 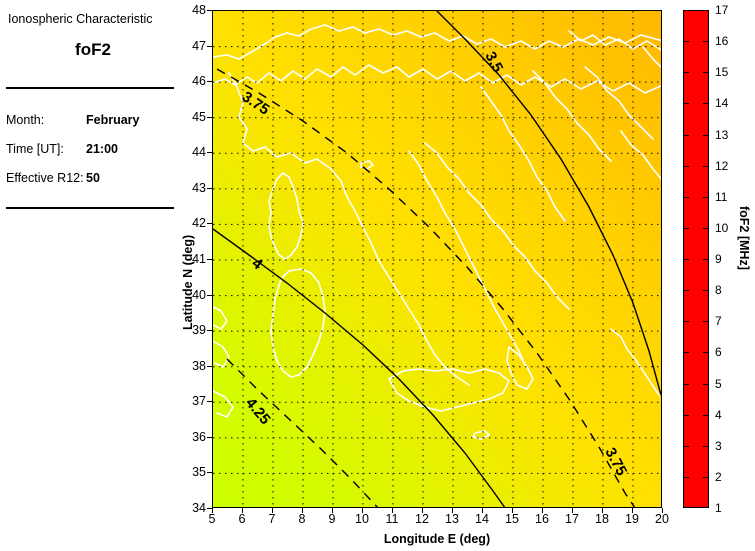 What do you see at coordinates (632, 519) in the screenshot?
I see `x-tick-label: 19` at bounding box center [632, 519].